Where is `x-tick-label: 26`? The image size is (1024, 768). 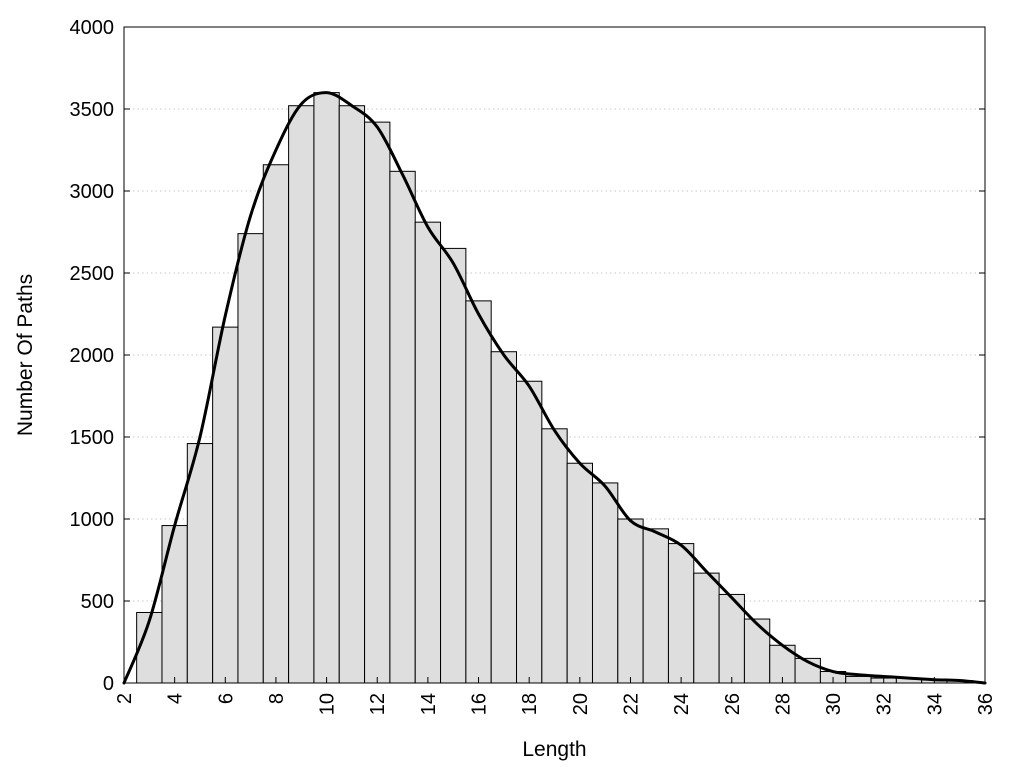 x-tick-label: 26 is located at coordinates (733, 704).